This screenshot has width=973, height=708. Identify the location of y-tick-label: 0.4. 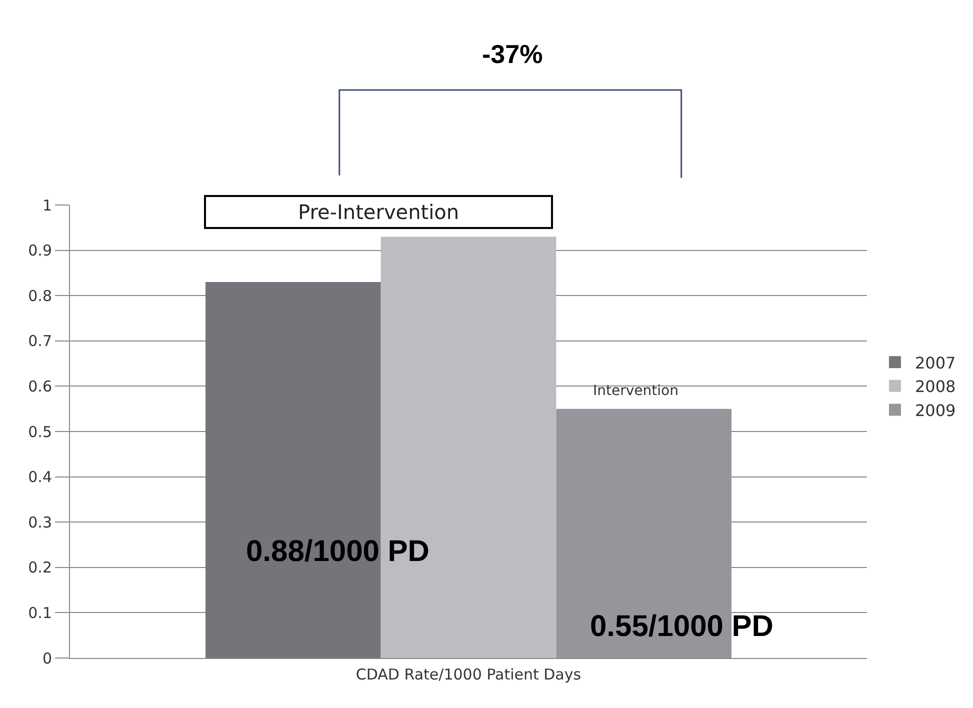
(40, 477).